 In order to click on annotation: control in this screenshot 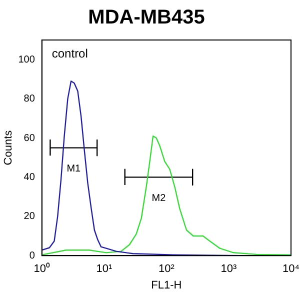, I will do `click(70, 53)`.